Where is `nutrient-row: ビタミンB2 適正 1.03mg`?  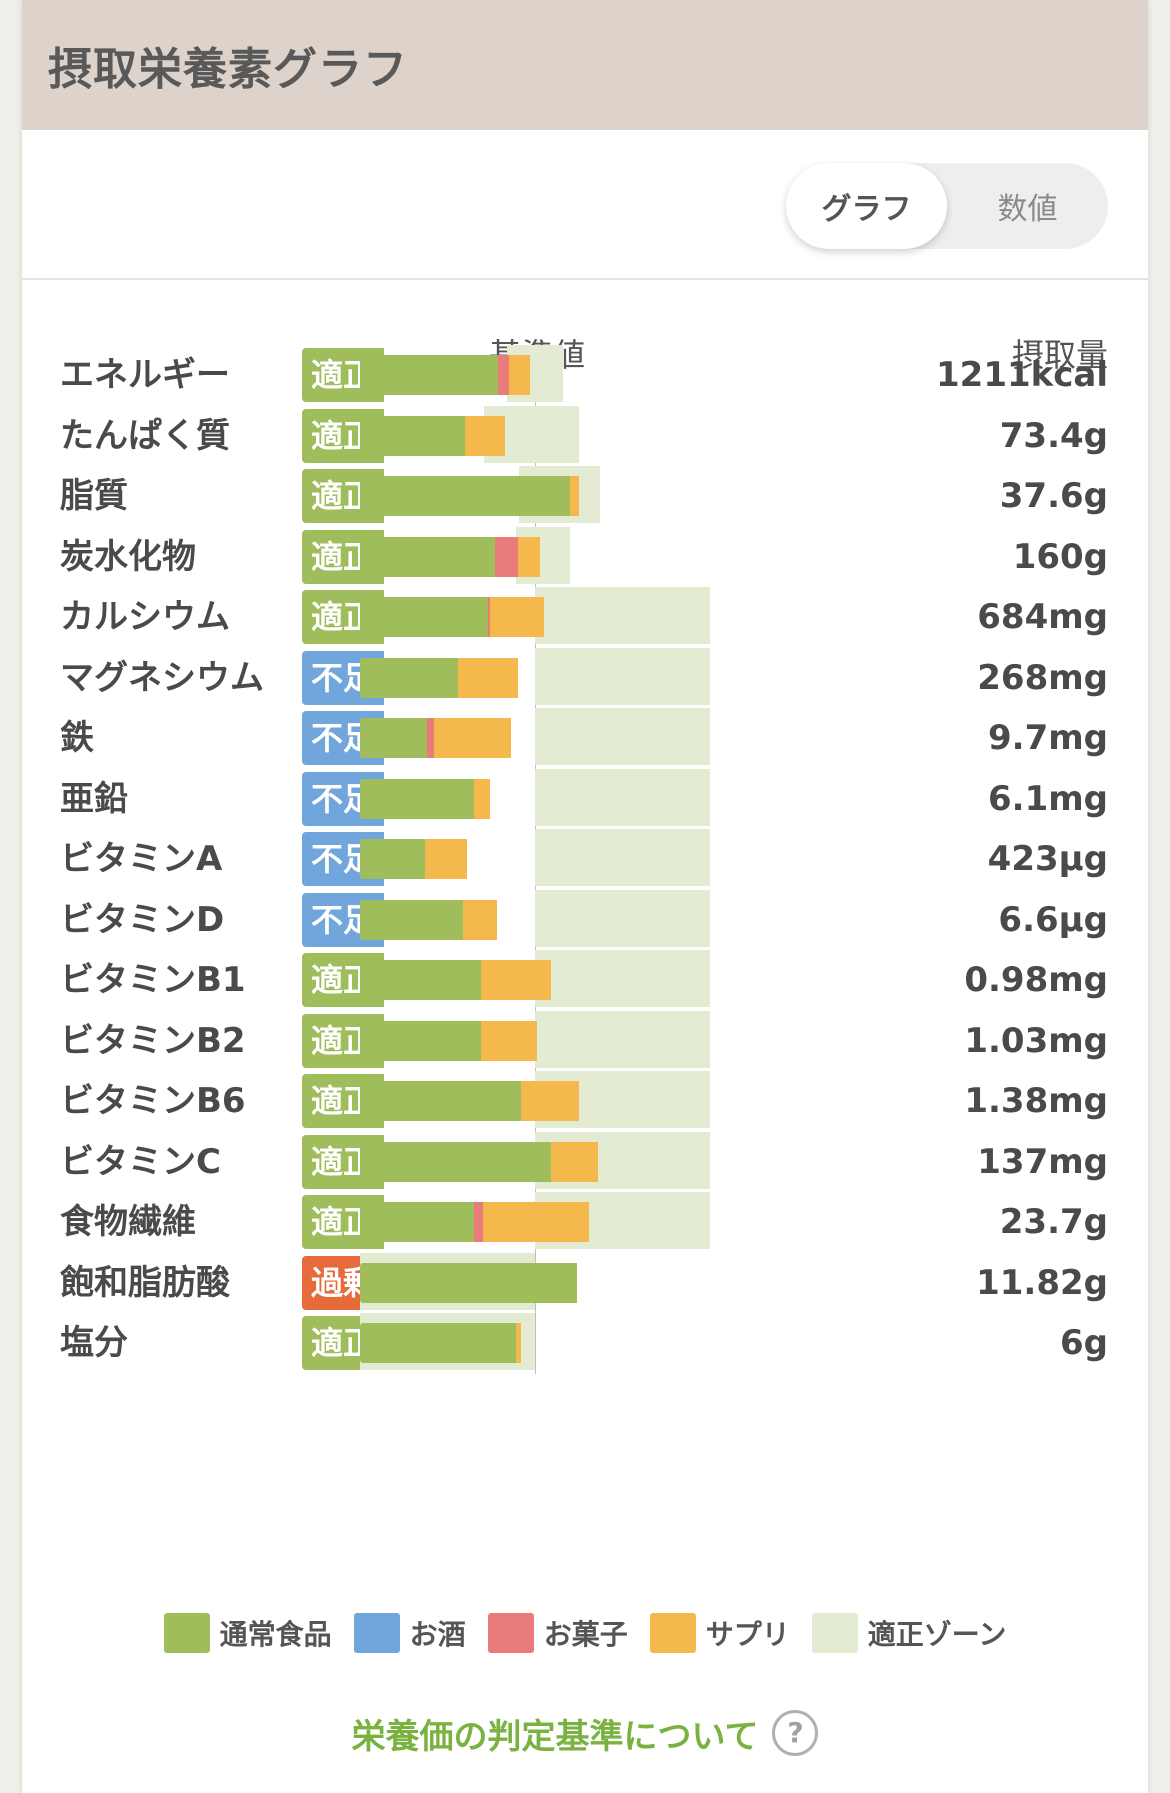
nutrient-row: ビタミンB2 適正 1.03mg is located at coordinates (585, 1040).